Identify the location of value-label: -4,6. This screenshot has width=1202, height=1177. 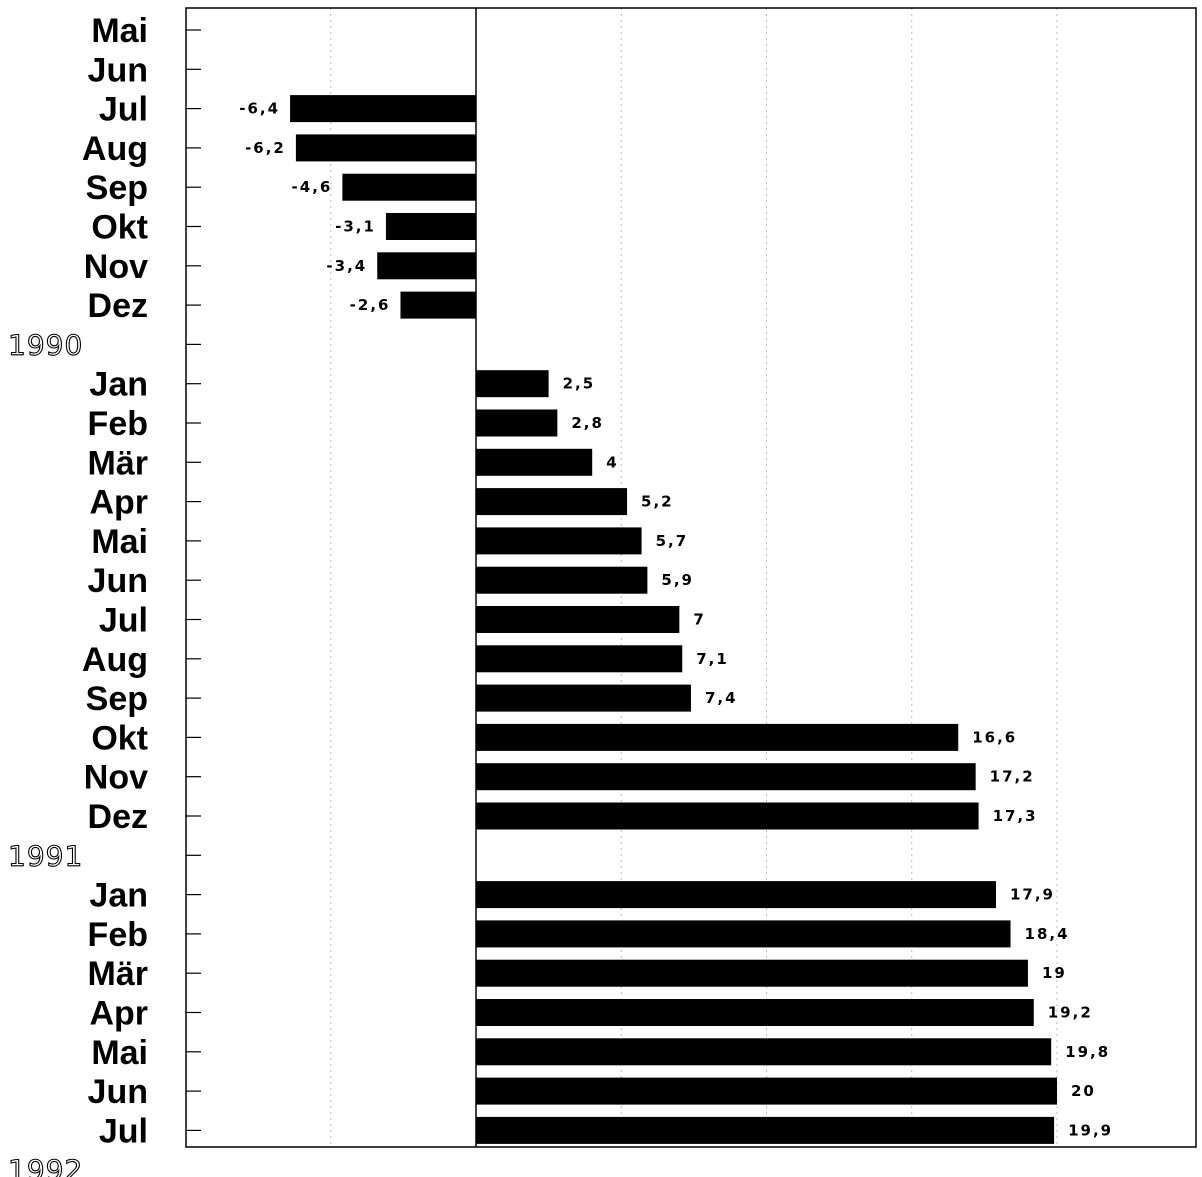
(312, 187).